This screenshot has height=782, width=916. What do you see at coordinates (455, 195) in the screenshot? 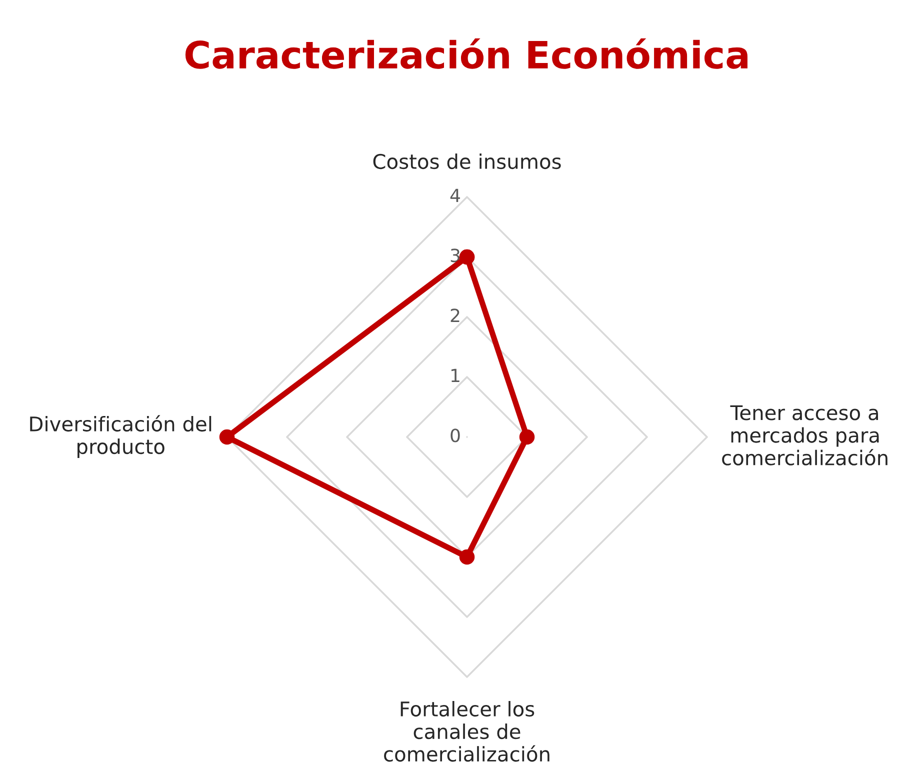
I see `y-tick-label: 4` at bounding box center [455, 195].